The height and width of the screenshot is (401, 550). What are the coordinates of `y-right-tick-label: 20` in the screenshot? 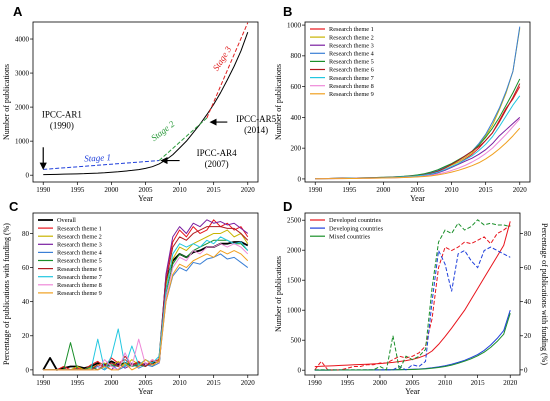 It's located at (528, 336).